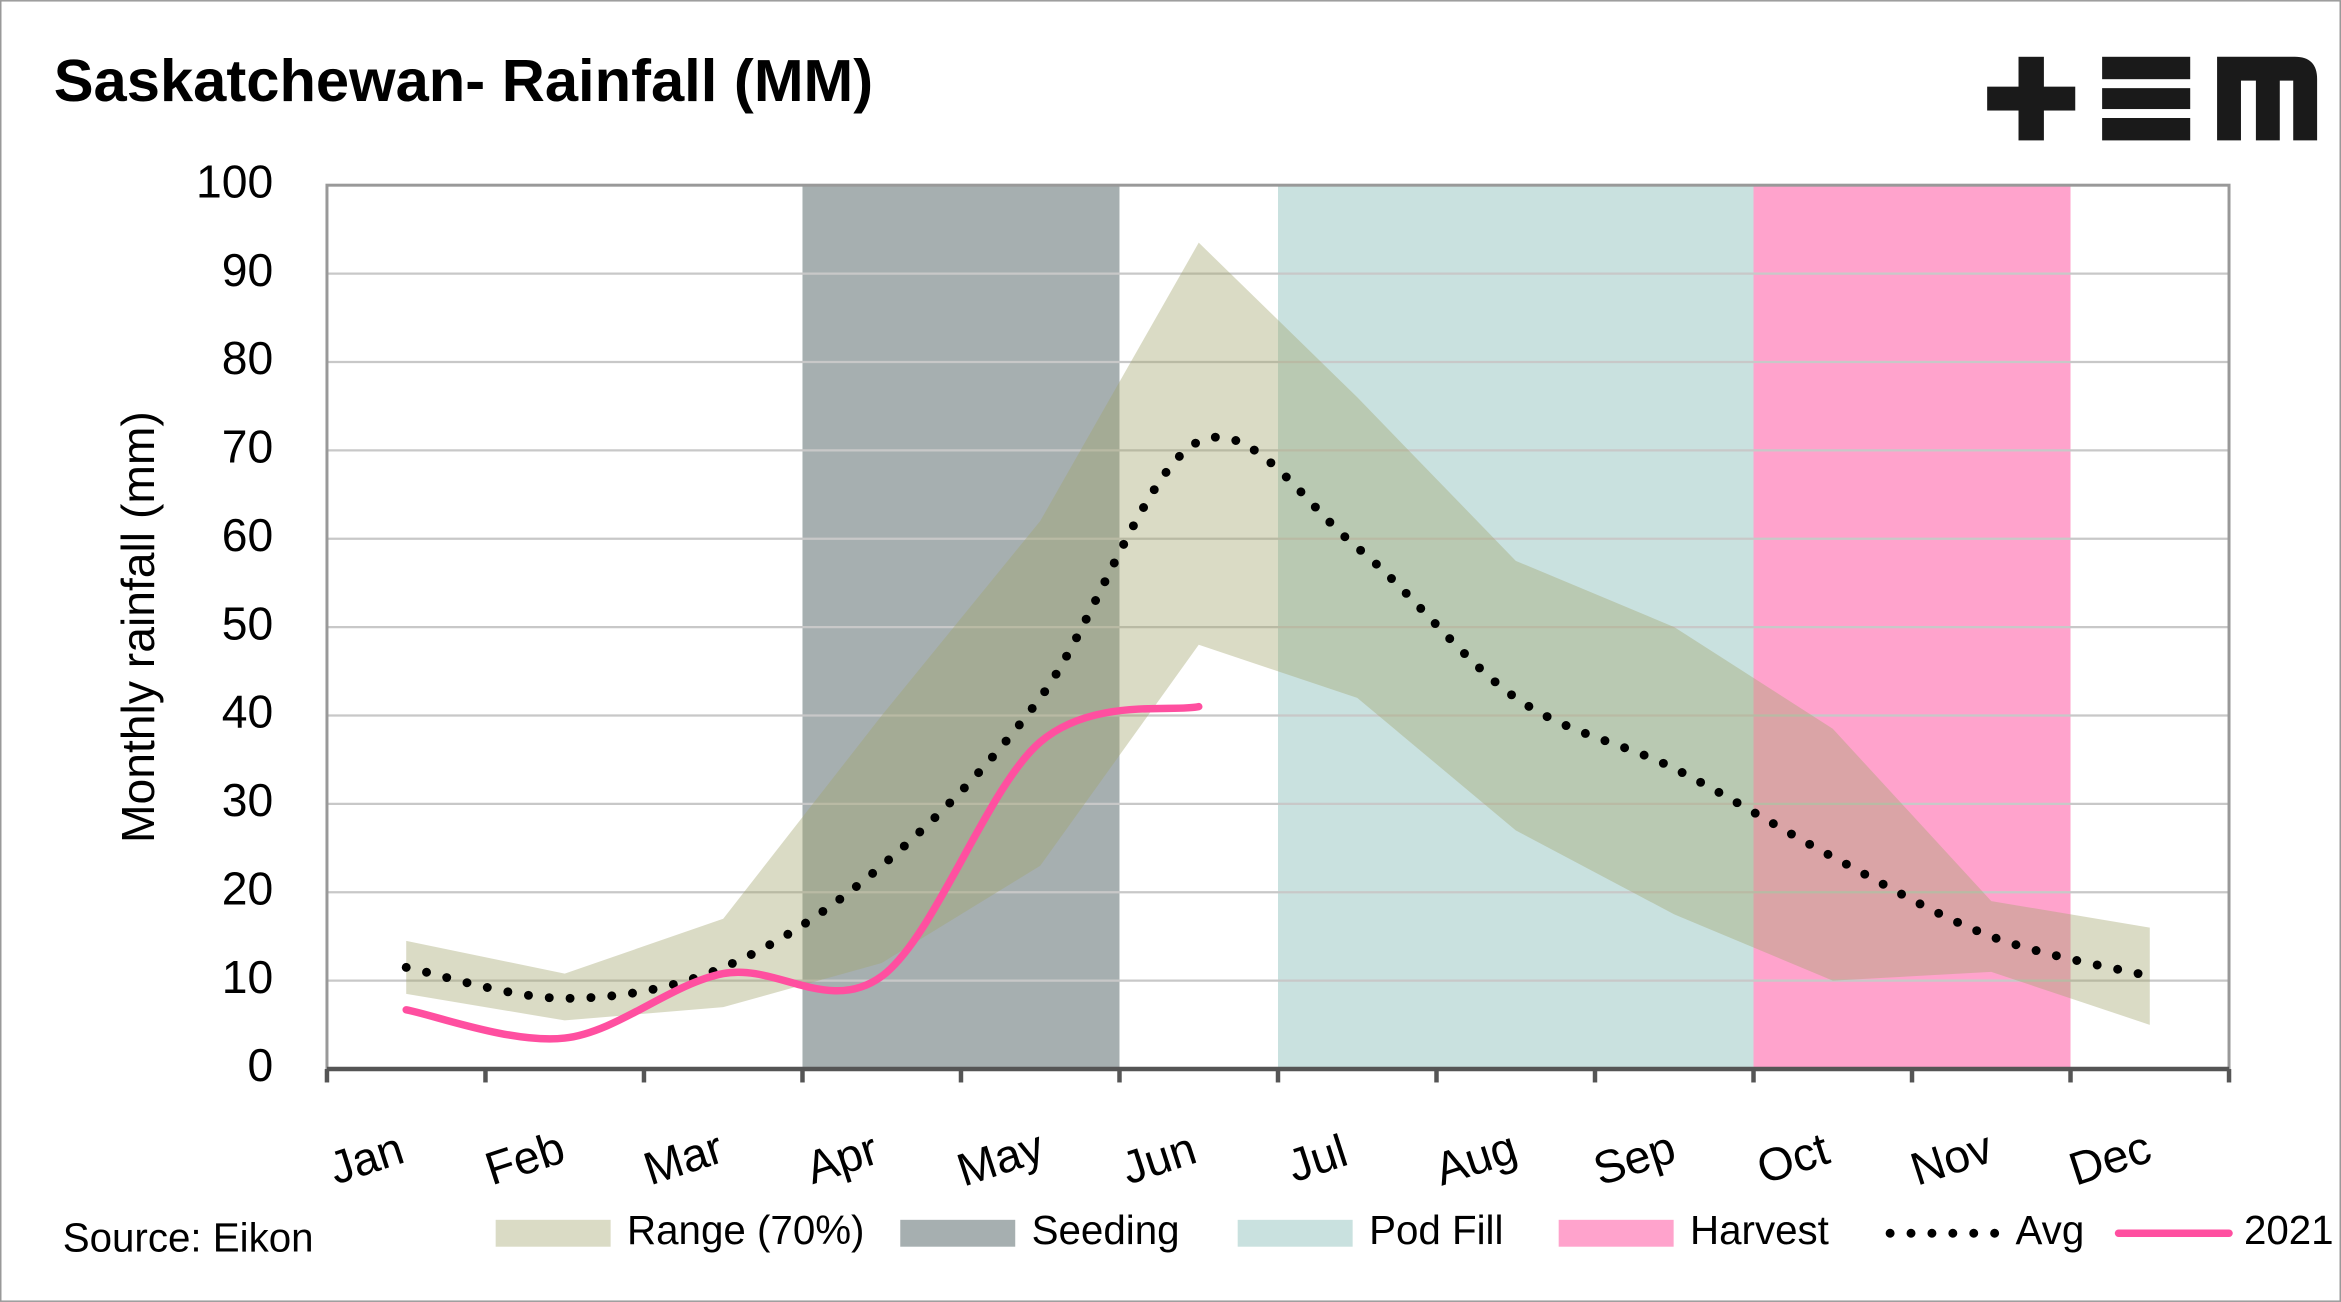  What do you see at coordinates (247, 888) in the screenshot?
I see `y-tick-label: 20` at bounding box center [247, 888].